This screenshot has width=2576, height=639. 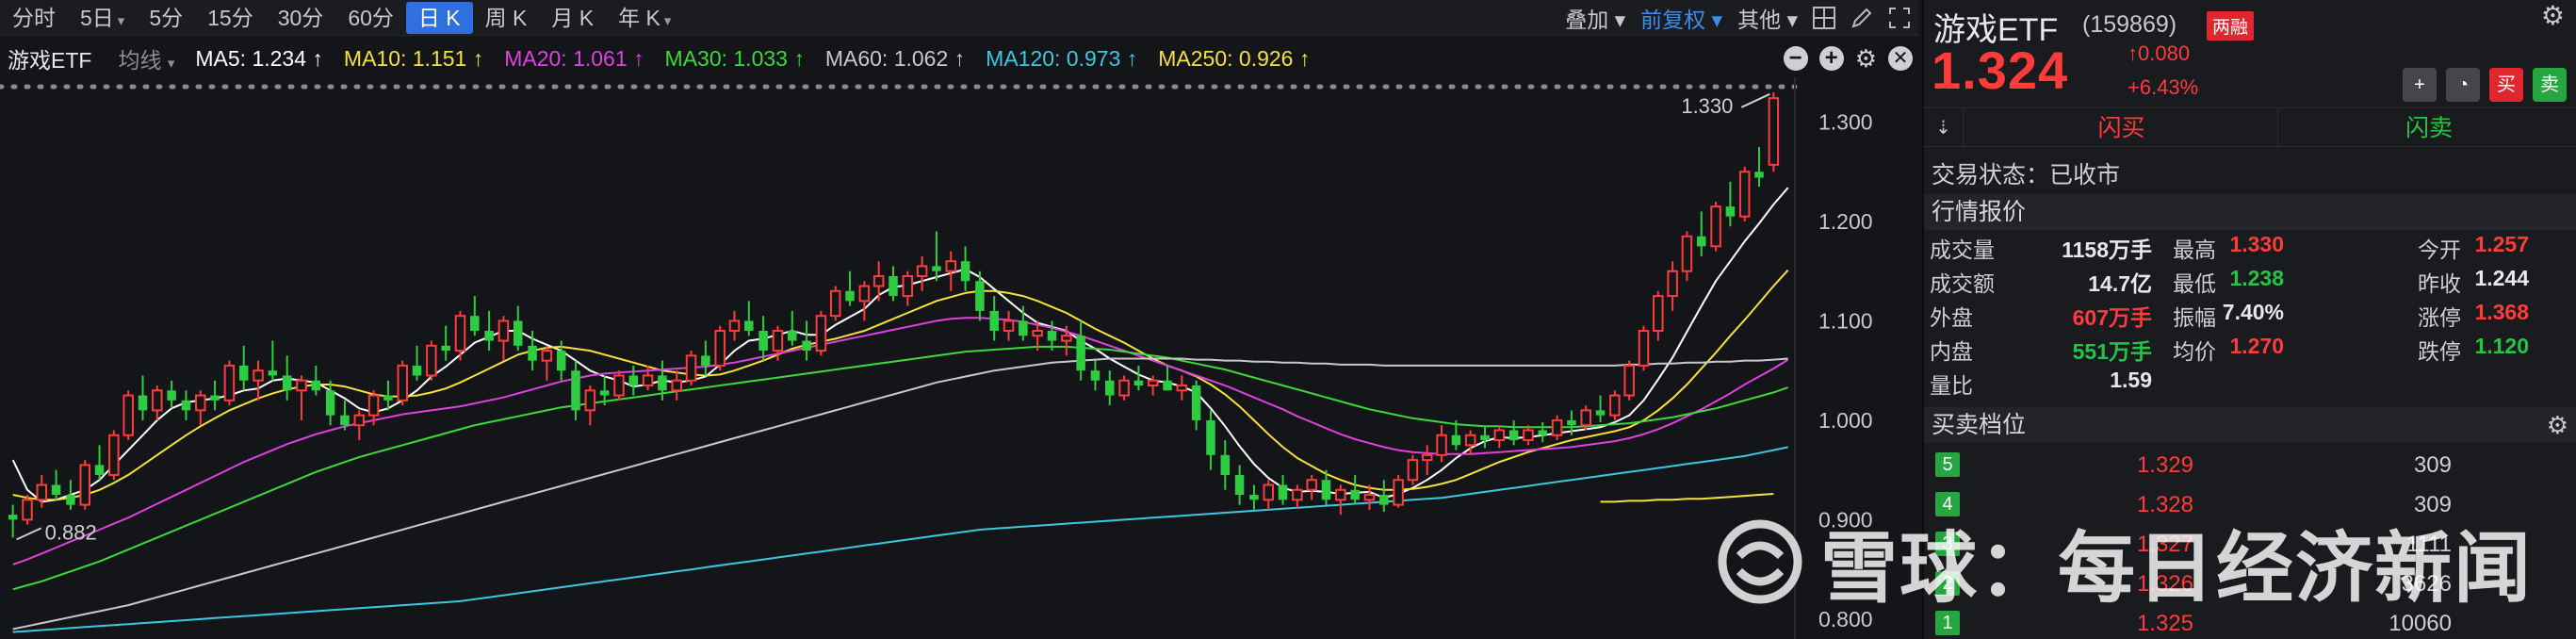 I want to click on margin-badge: 两融, so click(x=2231, y=26).